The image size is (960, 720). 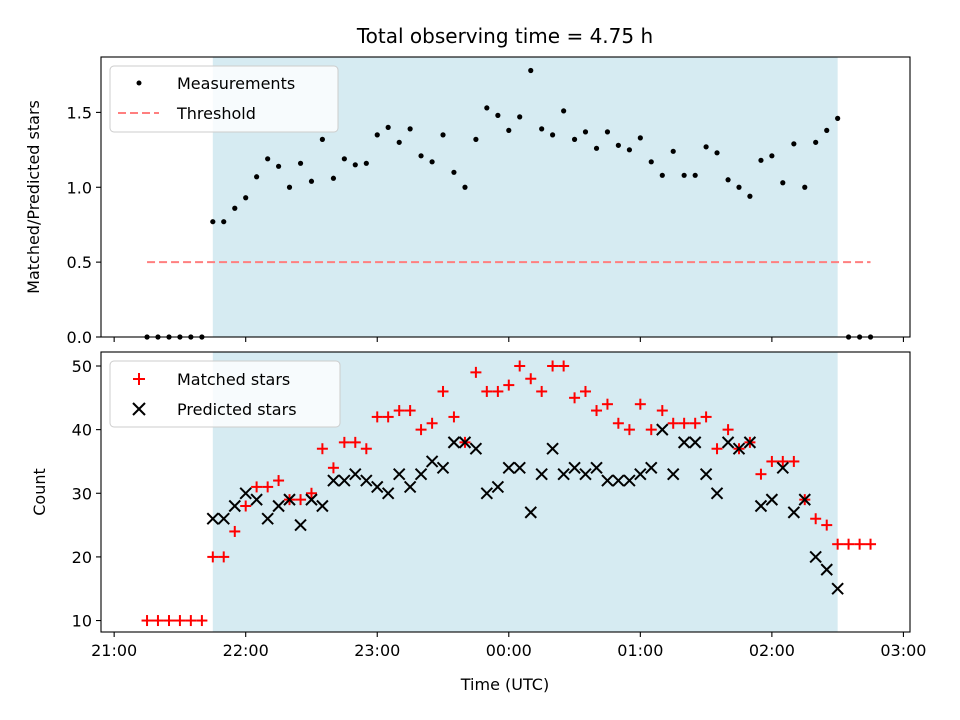 What do you see at coordinates (82, 430) in the screenshot?
I see `y-tick-label: 40` at bounding box center [82, 430].